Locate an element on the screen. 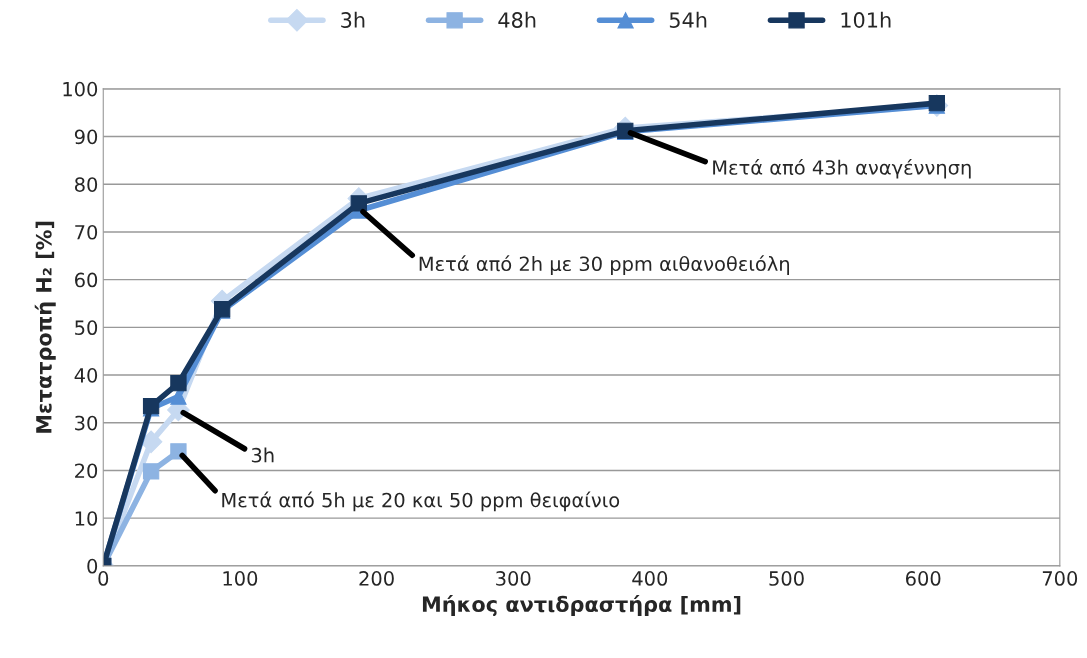  y-tick-label: 40 is located at coordinates (86, 375).